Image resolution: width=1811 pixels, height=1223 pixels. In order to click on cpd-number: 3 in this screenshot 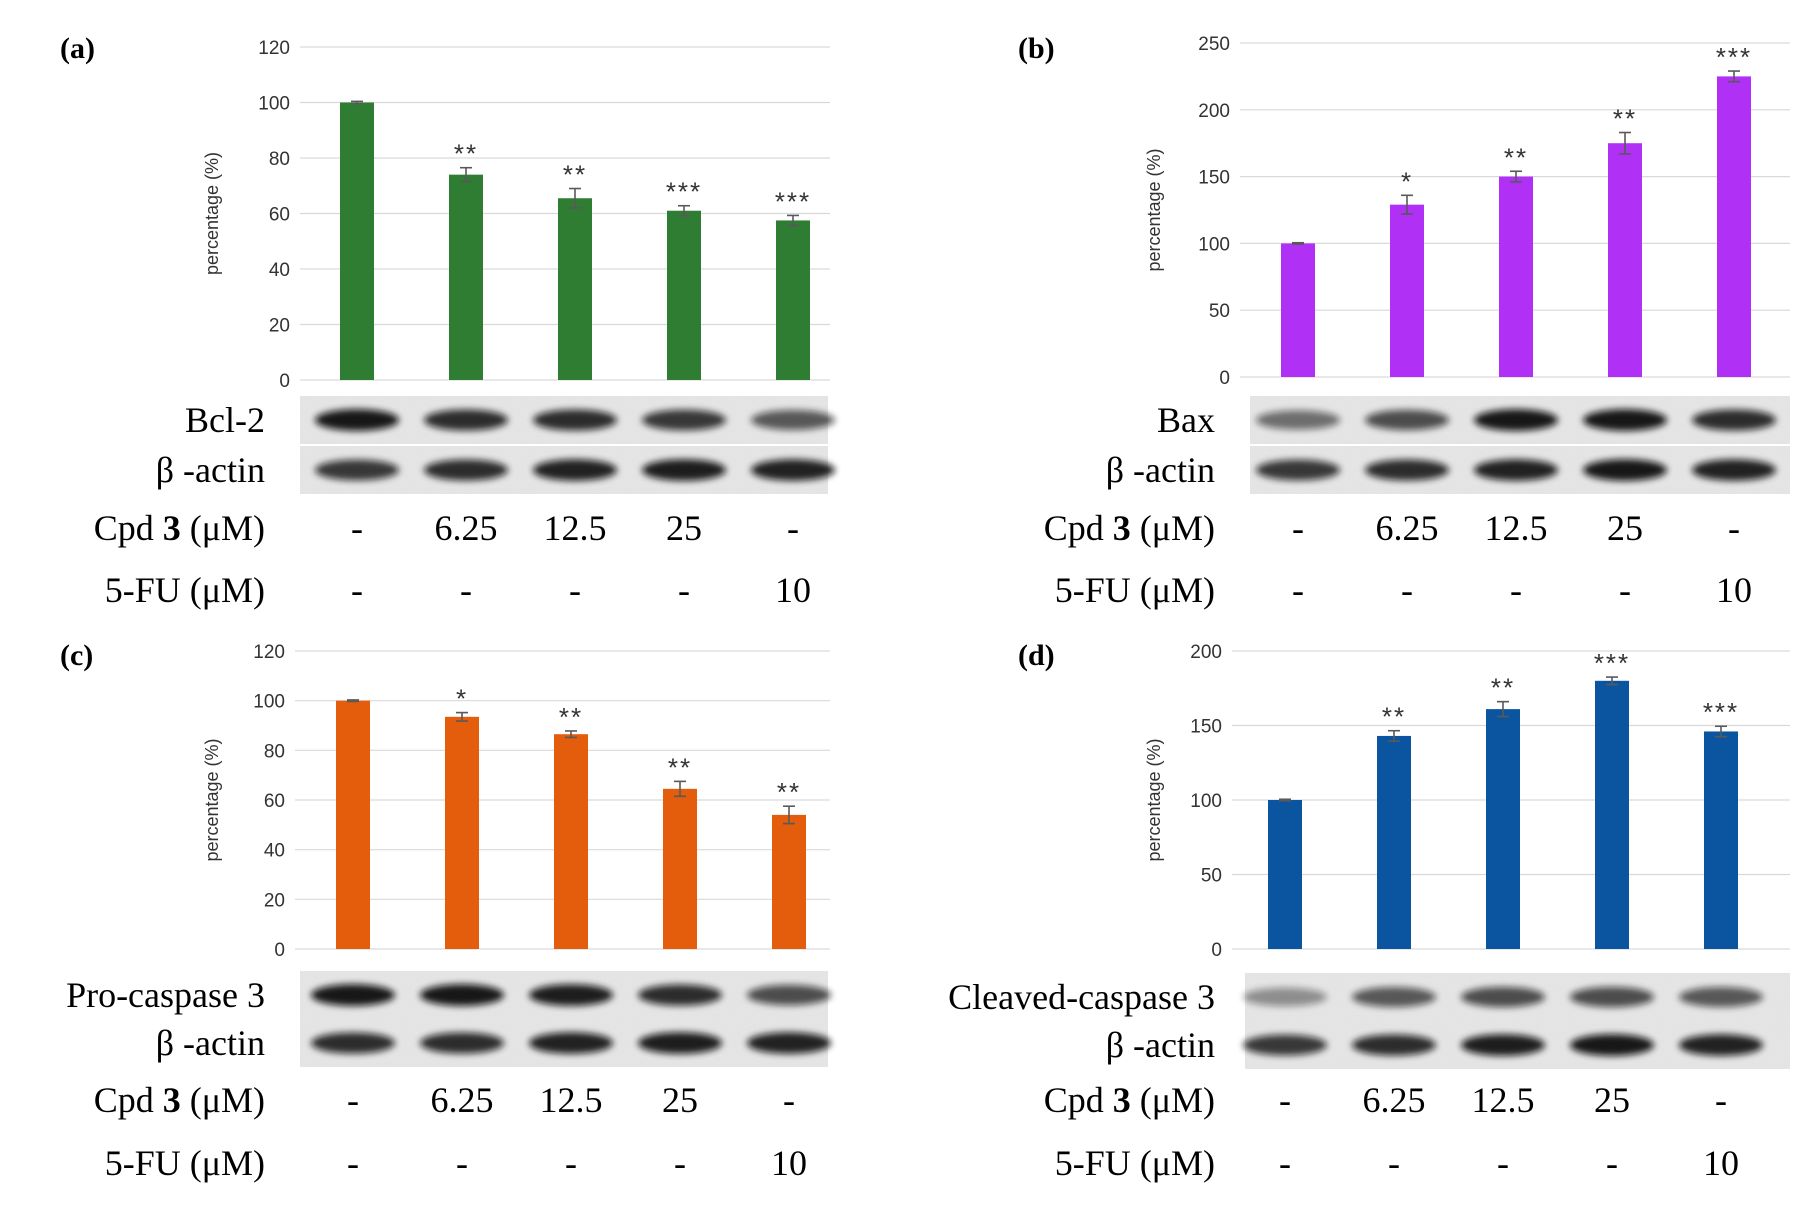, I will do `click(172, 1100)`.